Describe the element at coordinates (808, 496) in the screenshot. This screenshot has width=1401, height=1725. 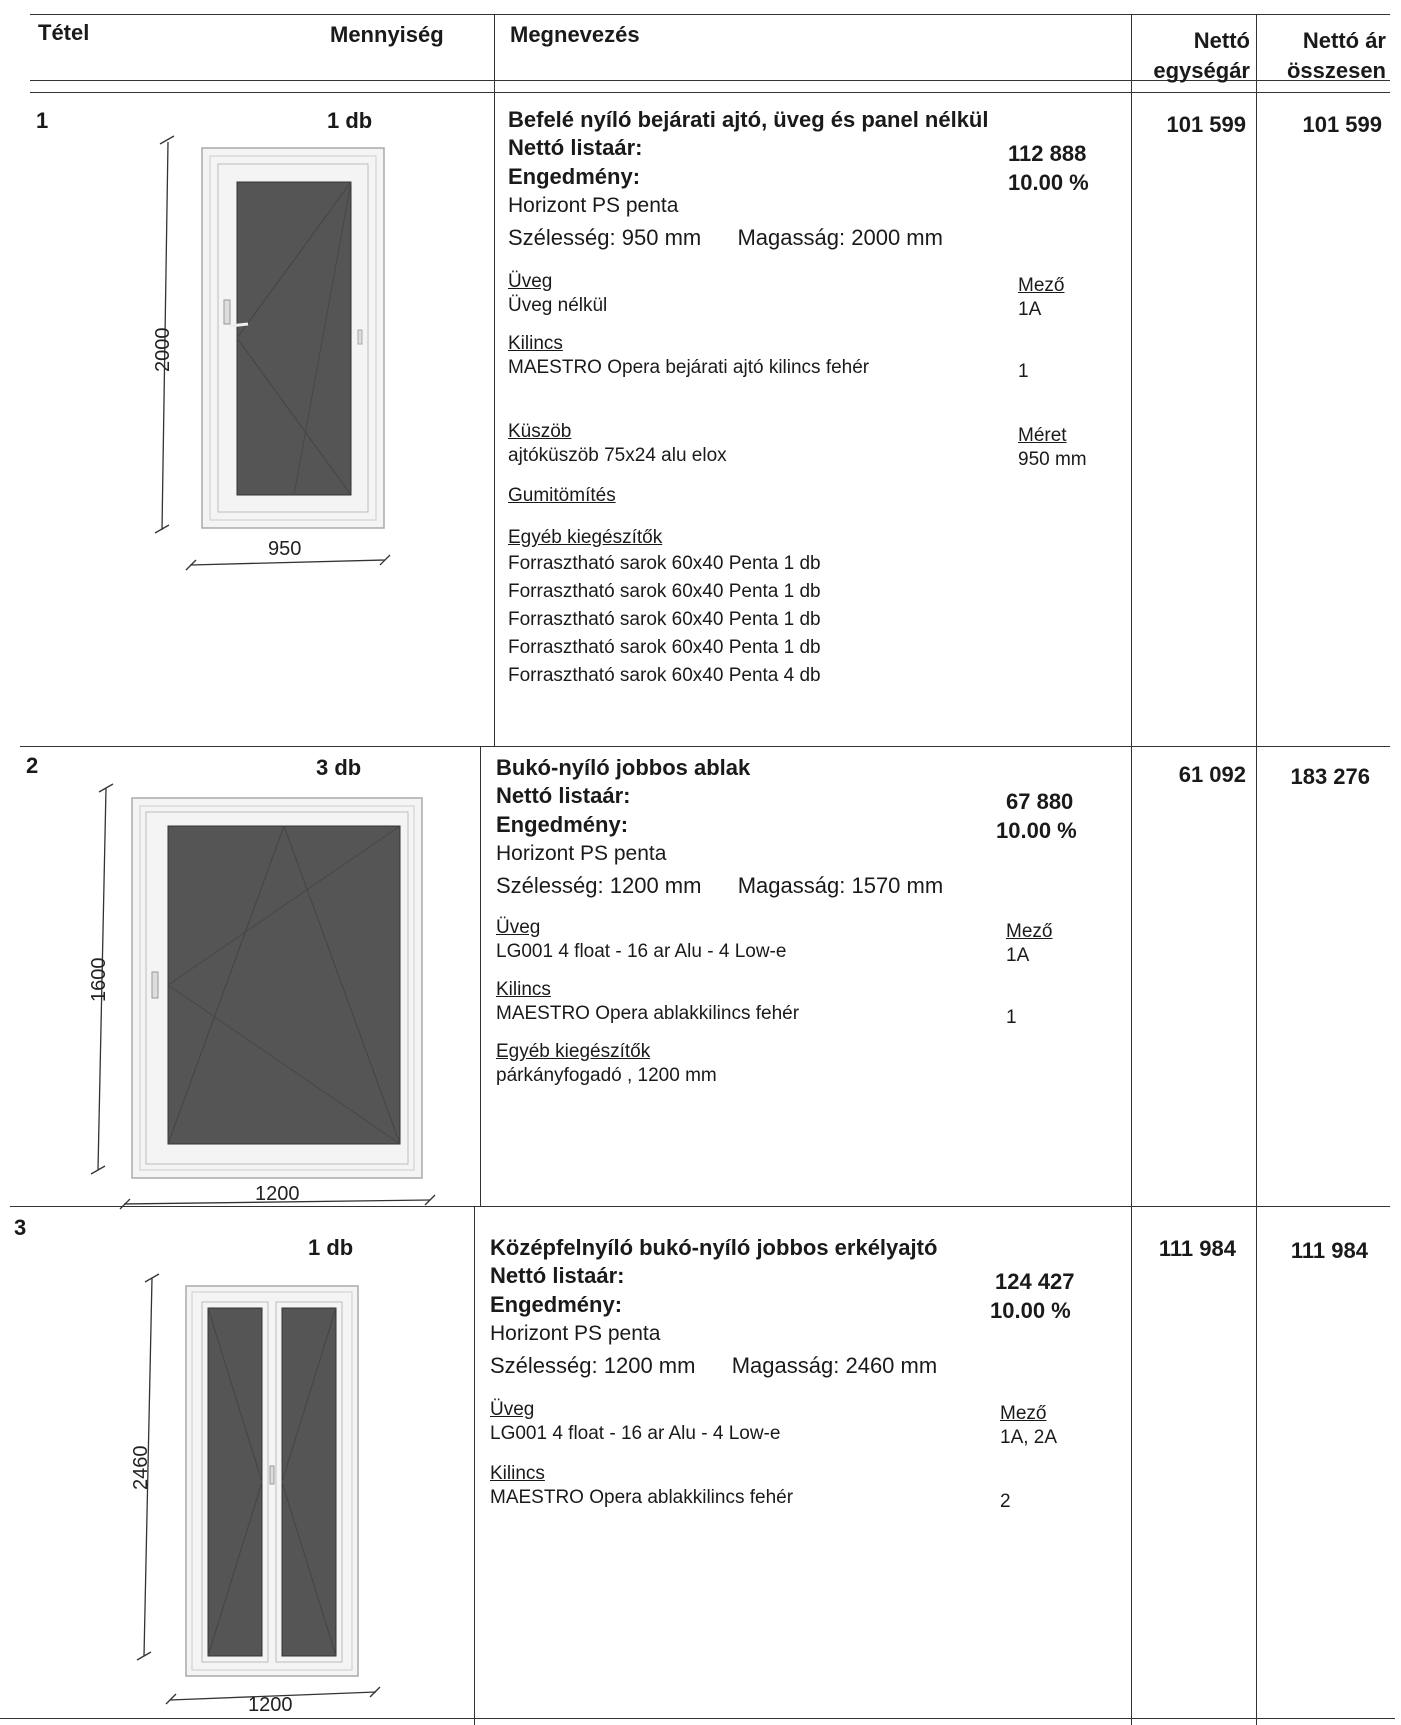
I see `seal-section: Gumitömítés` at that location.